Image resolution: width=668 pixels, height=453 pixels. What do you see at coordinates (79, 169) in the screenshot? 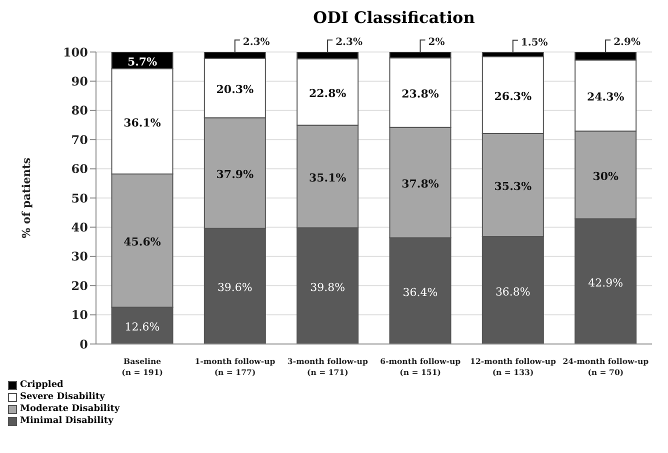
I see `y-tick-label: 60` at bounding box center [79, 169].